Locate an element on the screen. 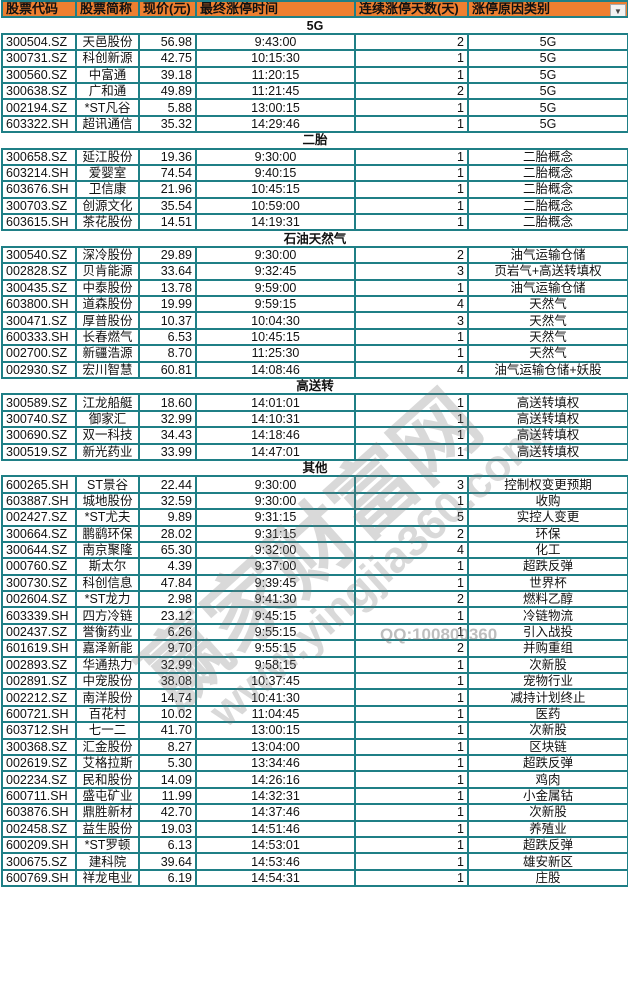 Image resolution: width=628 pixels, height=998 pixels. cell-price: 8.70 is located at coordinates (167, 353).